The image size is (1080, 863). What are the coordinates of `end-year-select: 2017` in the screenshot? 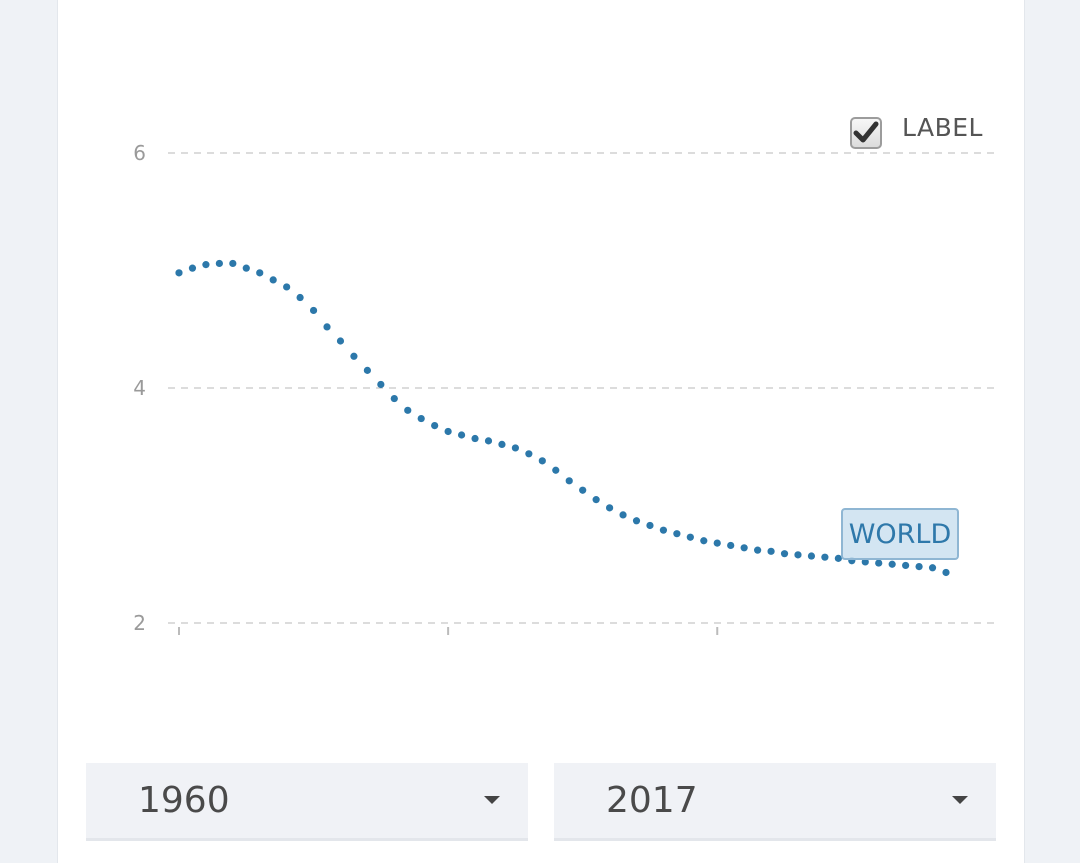 It's located at (775, 802).